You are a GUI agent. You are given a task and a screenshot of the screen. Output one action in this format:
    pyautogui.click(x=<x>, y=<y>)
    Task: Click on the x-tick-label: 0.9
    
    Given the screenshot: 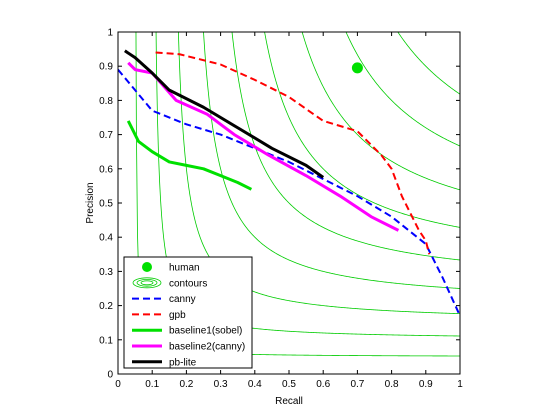 What is the action you would take?
    pyautogui.click(x=426, y=384)
    